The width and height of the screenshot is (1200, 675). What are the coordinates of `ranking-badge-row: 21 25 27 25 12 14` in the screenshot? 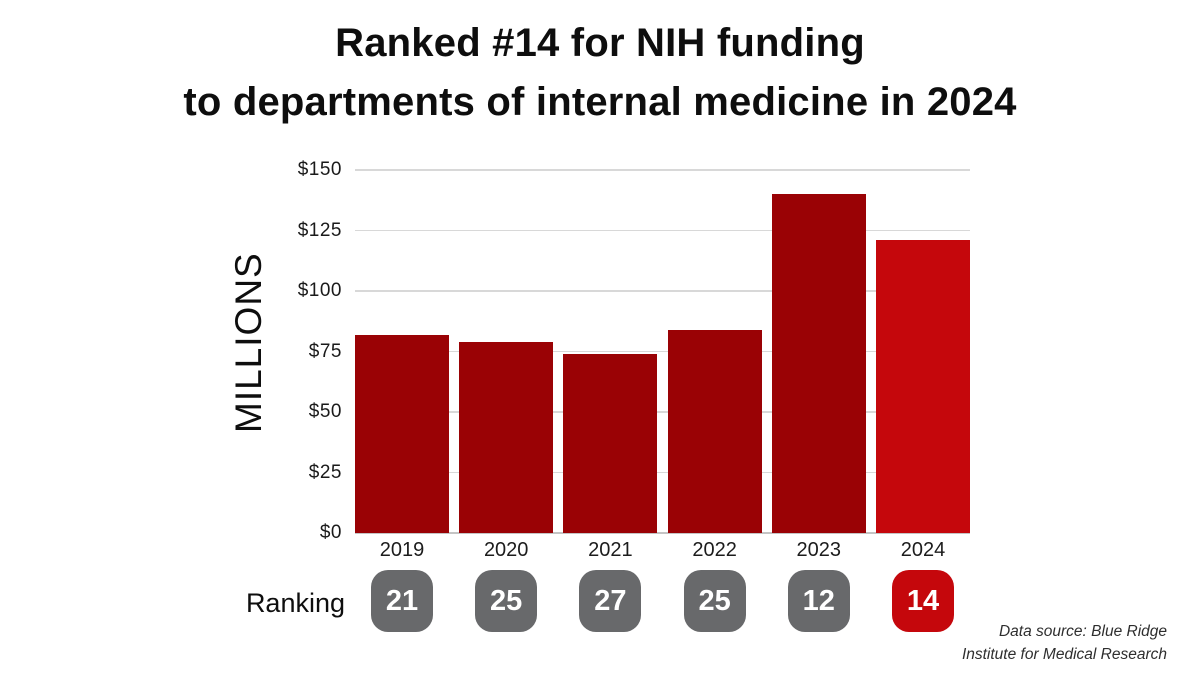 It's located at (662, 601).